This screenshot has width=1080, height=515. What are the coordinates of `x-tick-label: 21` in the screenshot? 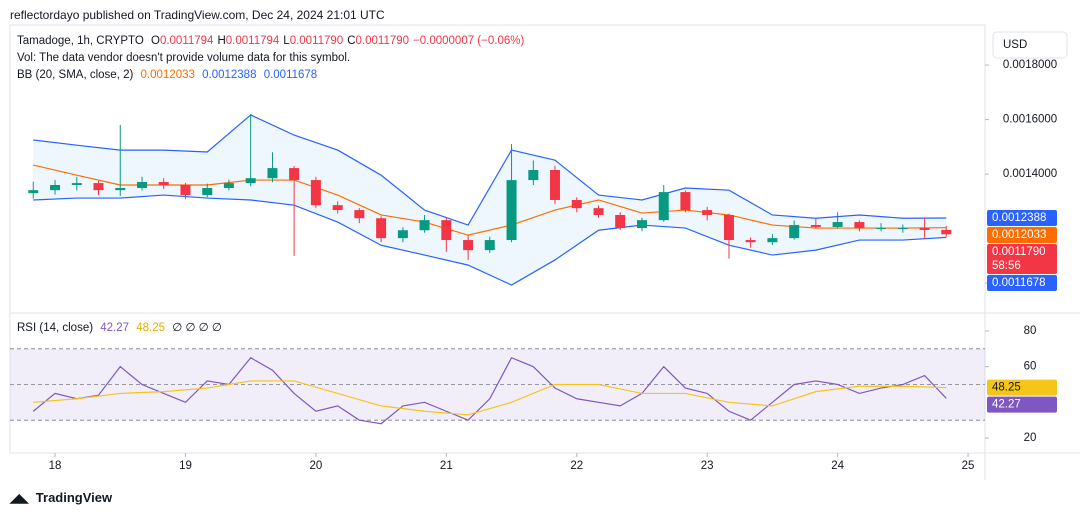 It's located at (446, 466).